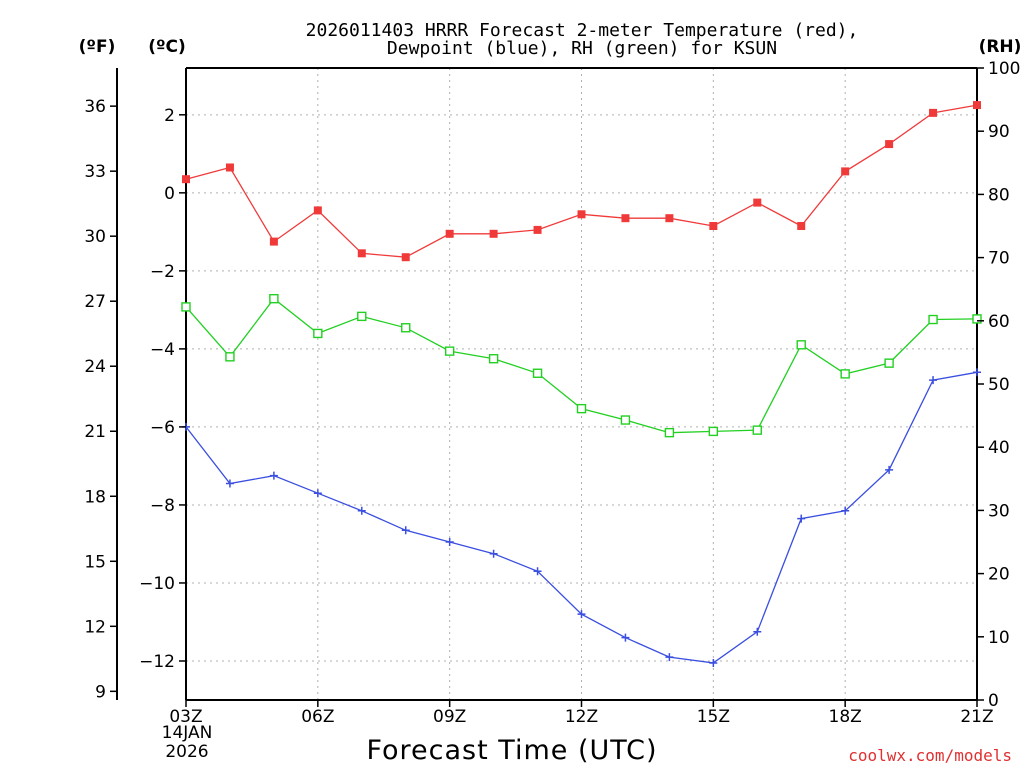 Image resolution: width=1024 pixels, height=768 pixels. What do you see at coordinates (157, 584) in the screenshot?
I see `celsius-tick-label: −10` at bounding box center [157, 584].